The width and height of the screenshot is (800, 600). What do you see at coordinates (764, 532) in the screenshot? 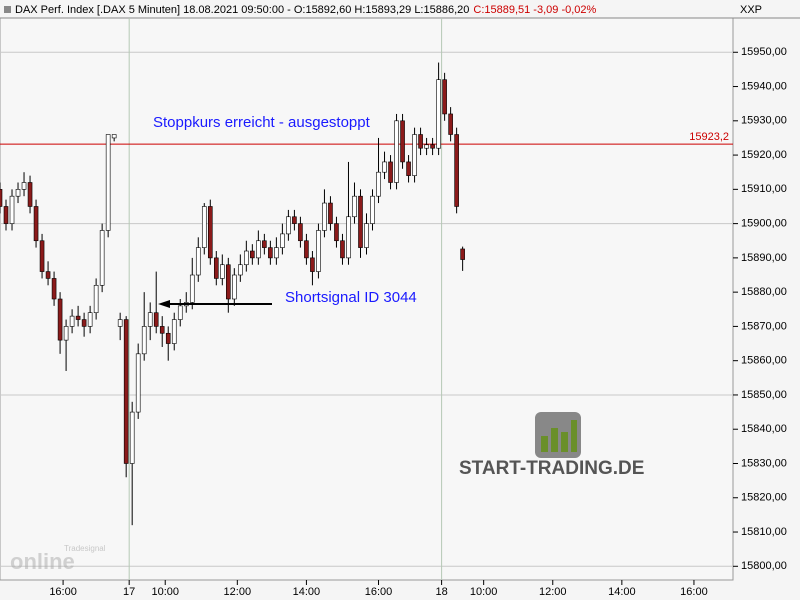
I see `y-tick-label: 15810,00` at bounding box center [764, 532].